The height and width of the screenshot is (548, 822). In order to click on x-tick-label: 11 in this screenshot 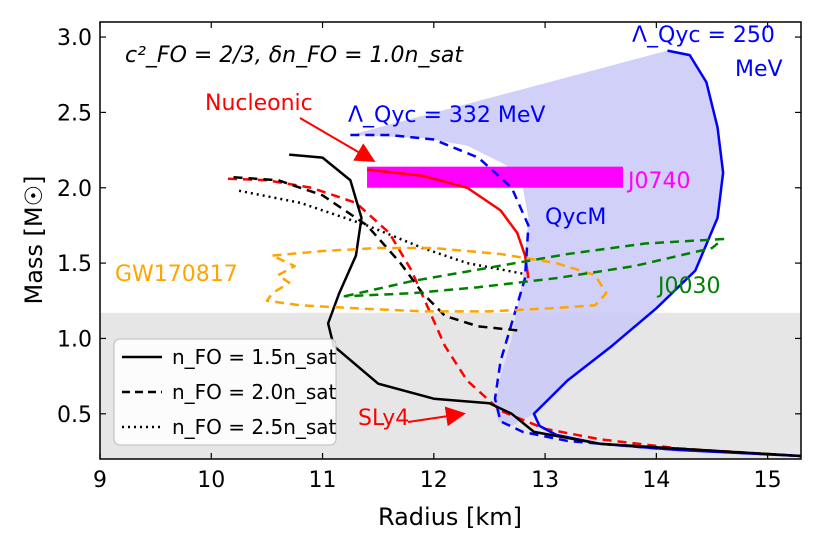, I will do `click(323, 480)`.